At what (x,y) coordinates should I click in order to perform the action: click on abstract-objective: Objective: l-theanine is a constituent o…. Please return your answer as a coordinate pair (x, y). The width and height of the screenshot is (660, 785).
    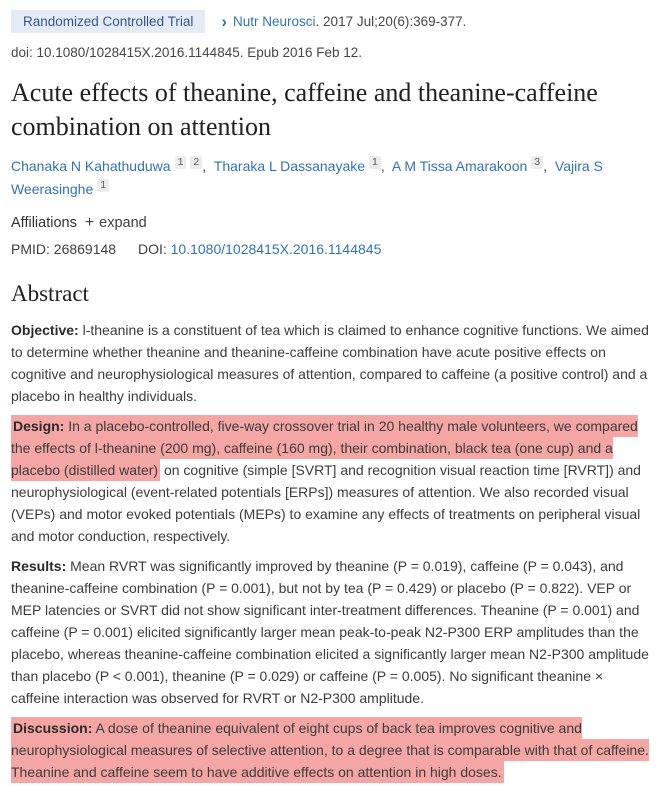
    Looking at the image, I should click on (331, 363).